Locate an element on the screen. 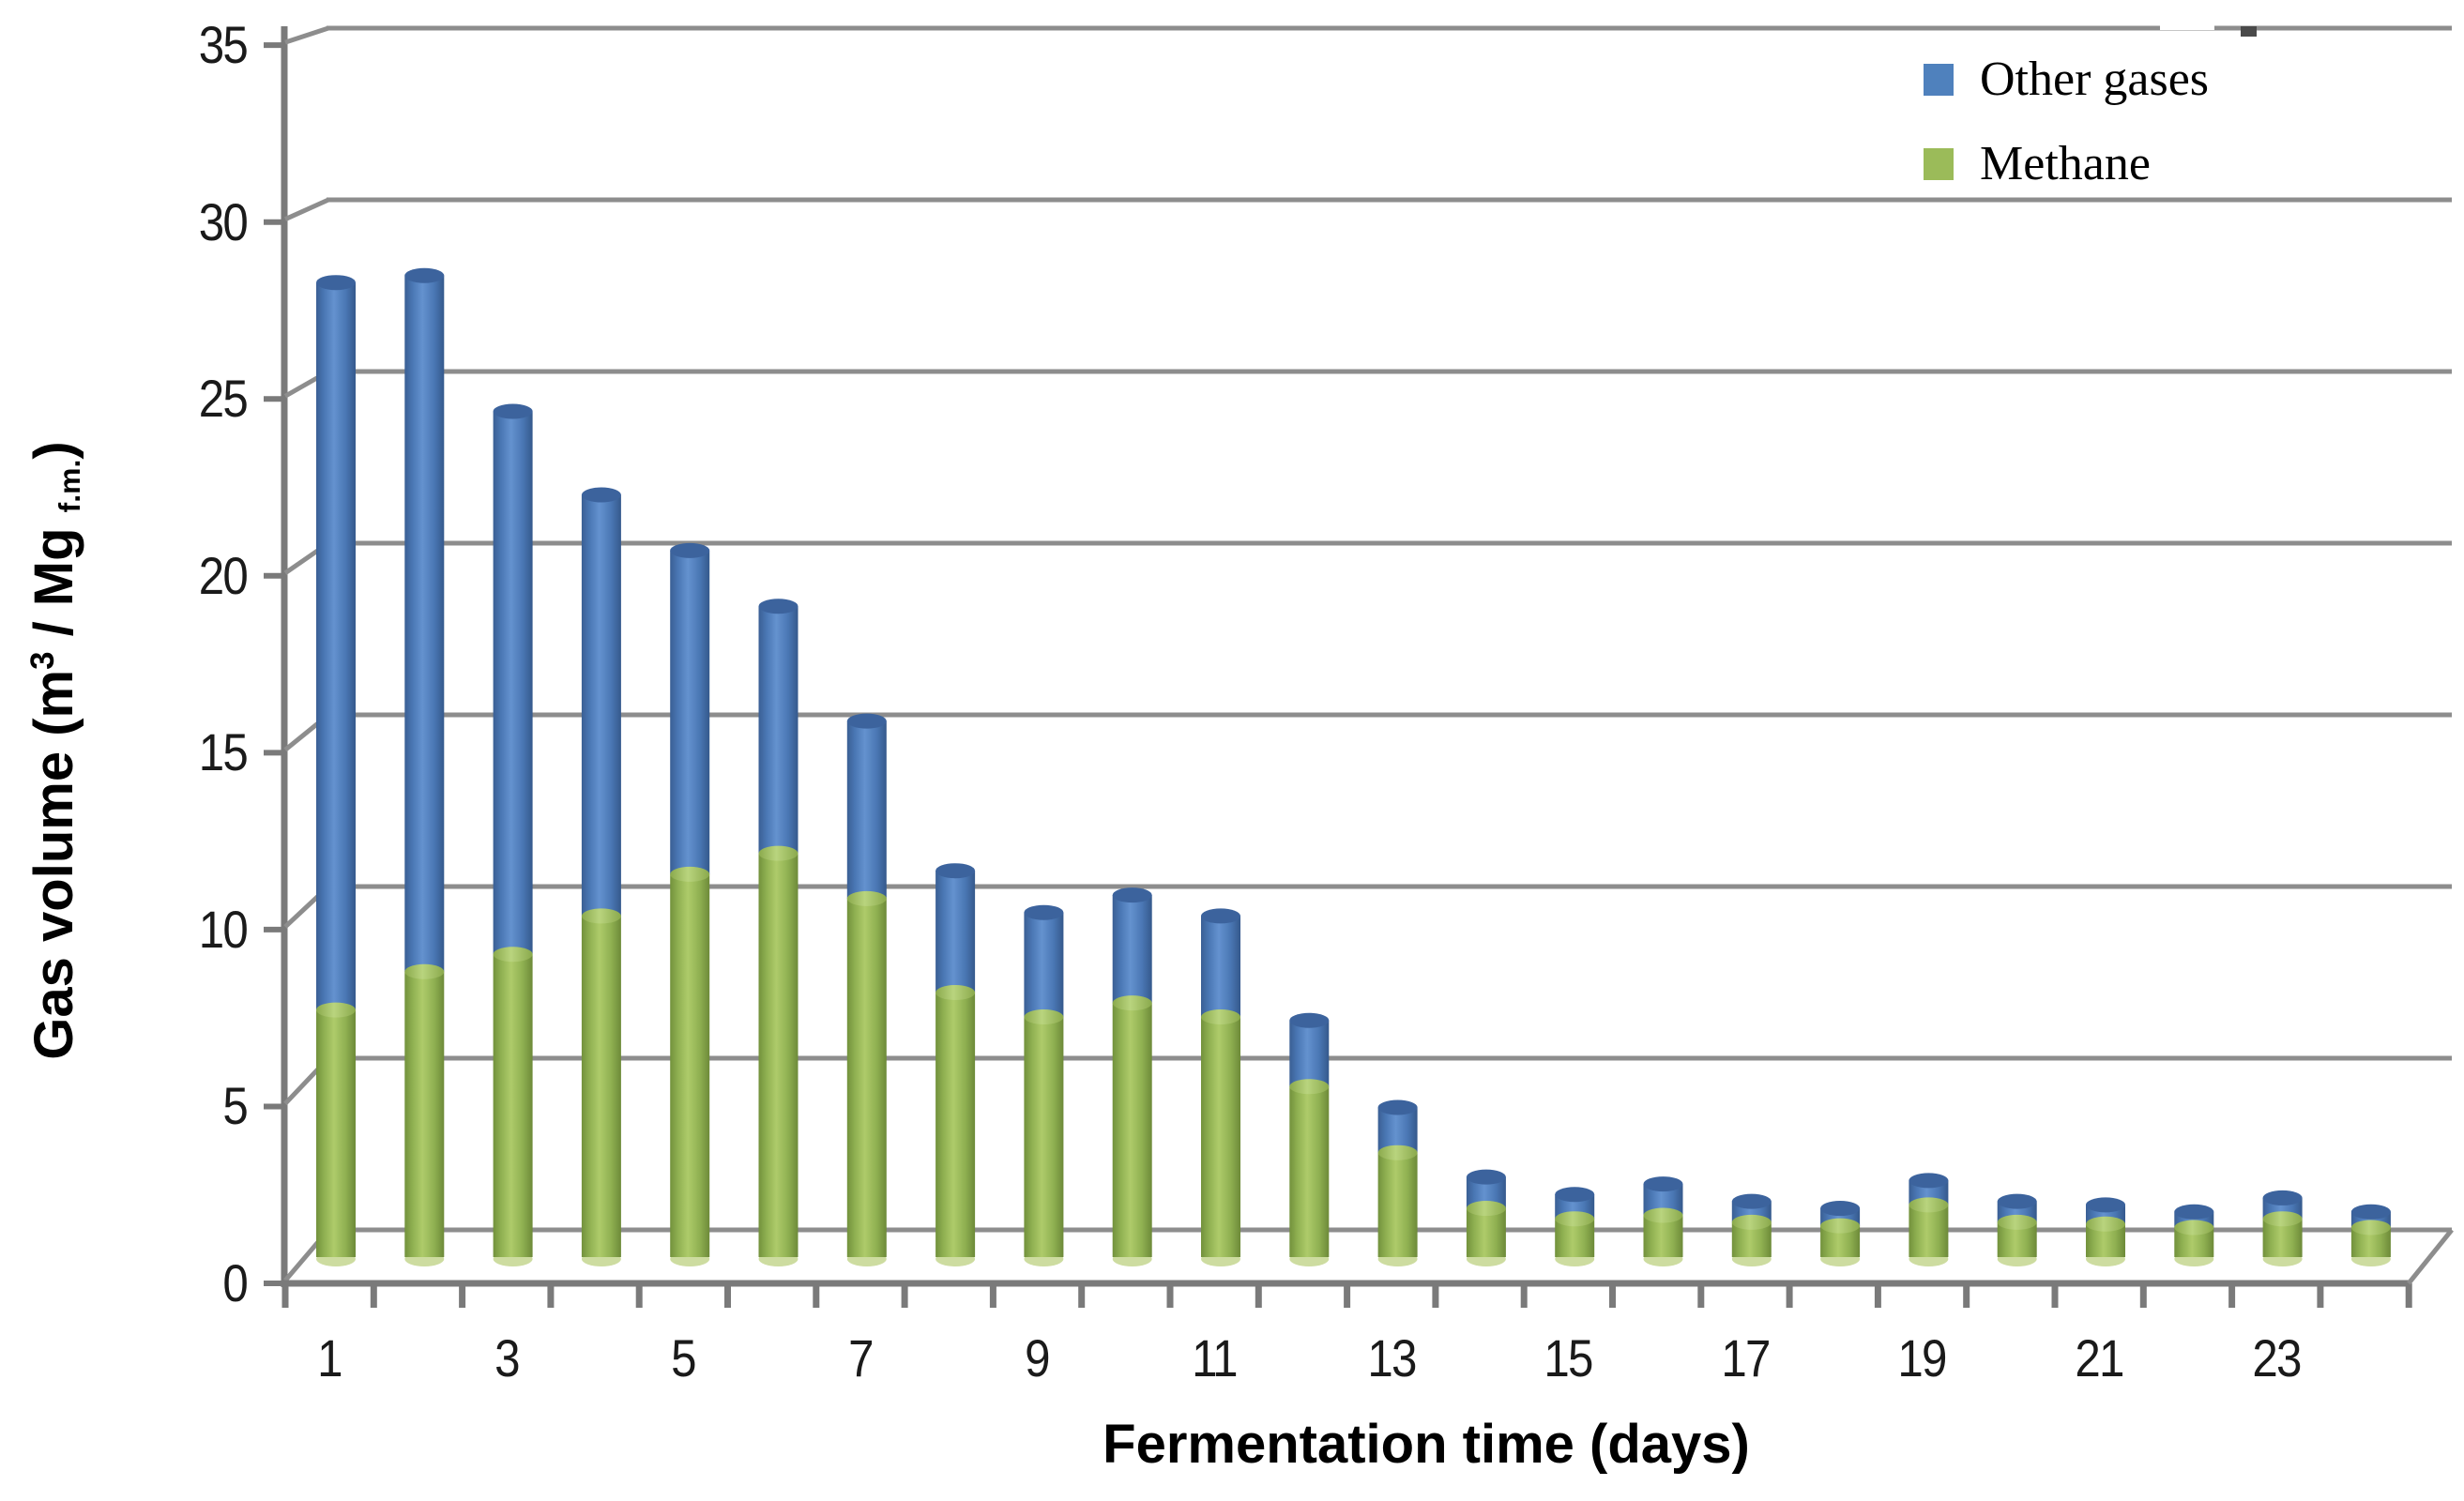 Image resolution: width=2464 pixels, height=1501 pixels. x-tick-label-21: 21 is located at coordinates (2099, 1357).